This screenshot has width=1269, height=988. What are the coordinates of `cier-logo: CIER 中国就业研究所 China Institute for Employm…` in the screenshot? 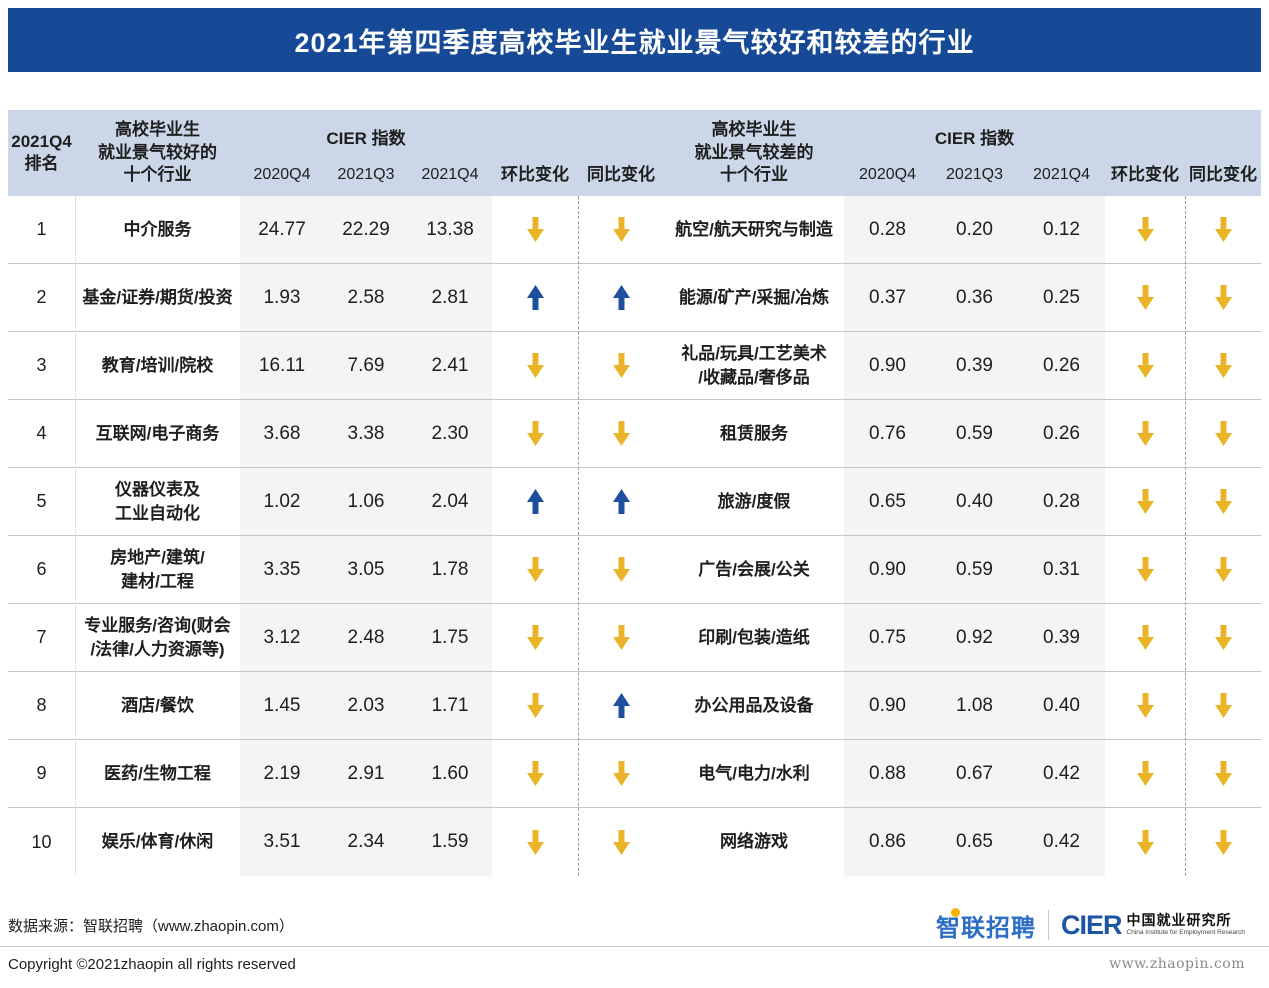 It's located at (1153, 924).